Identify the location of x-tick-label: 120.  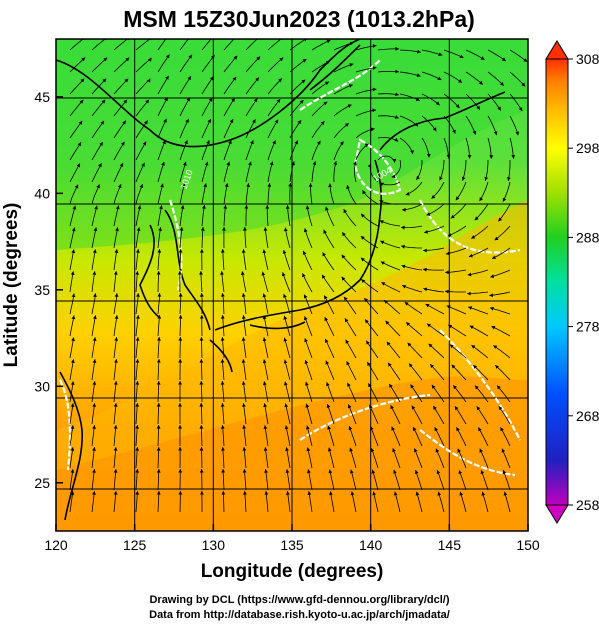
(56, 545).